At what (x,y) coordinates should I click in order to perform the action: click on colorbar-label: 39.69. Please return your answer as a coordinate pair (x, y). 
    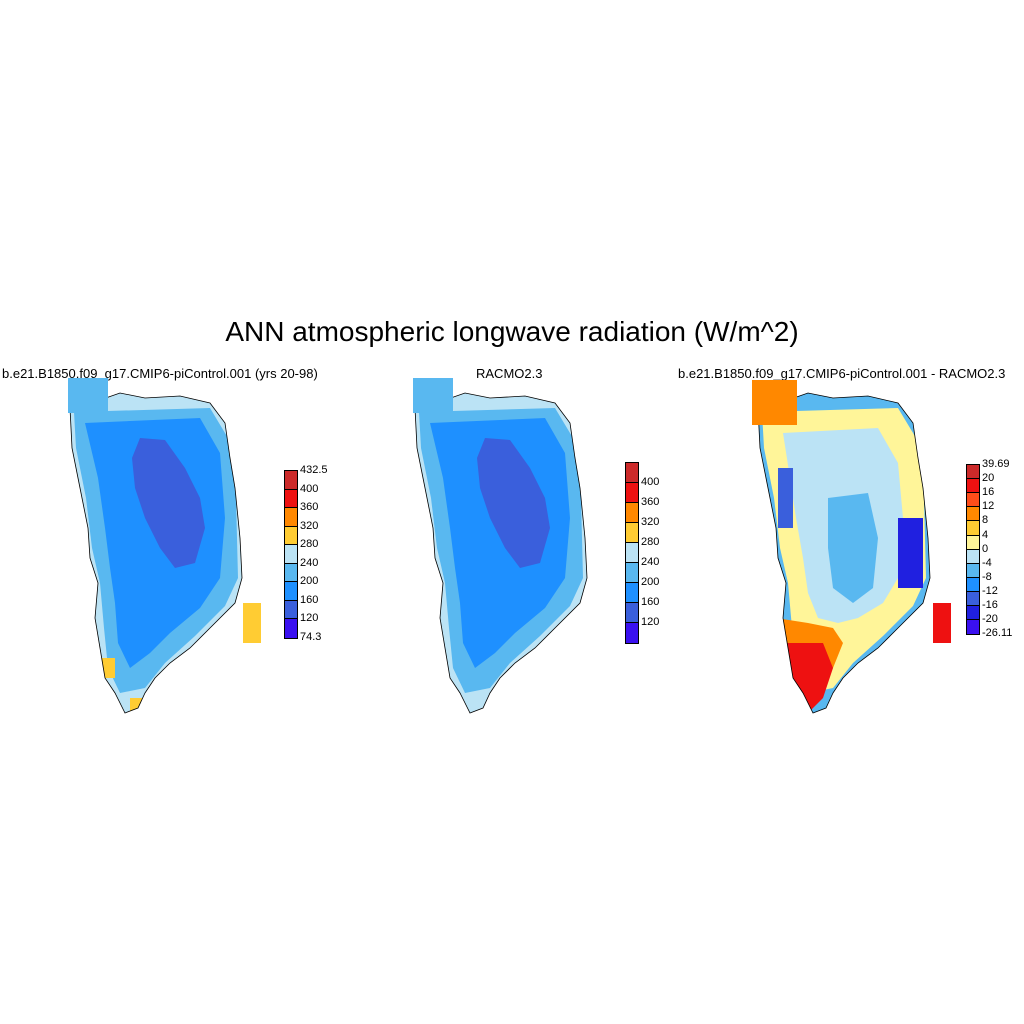
    Looking at the image, I should click on (996, 464).